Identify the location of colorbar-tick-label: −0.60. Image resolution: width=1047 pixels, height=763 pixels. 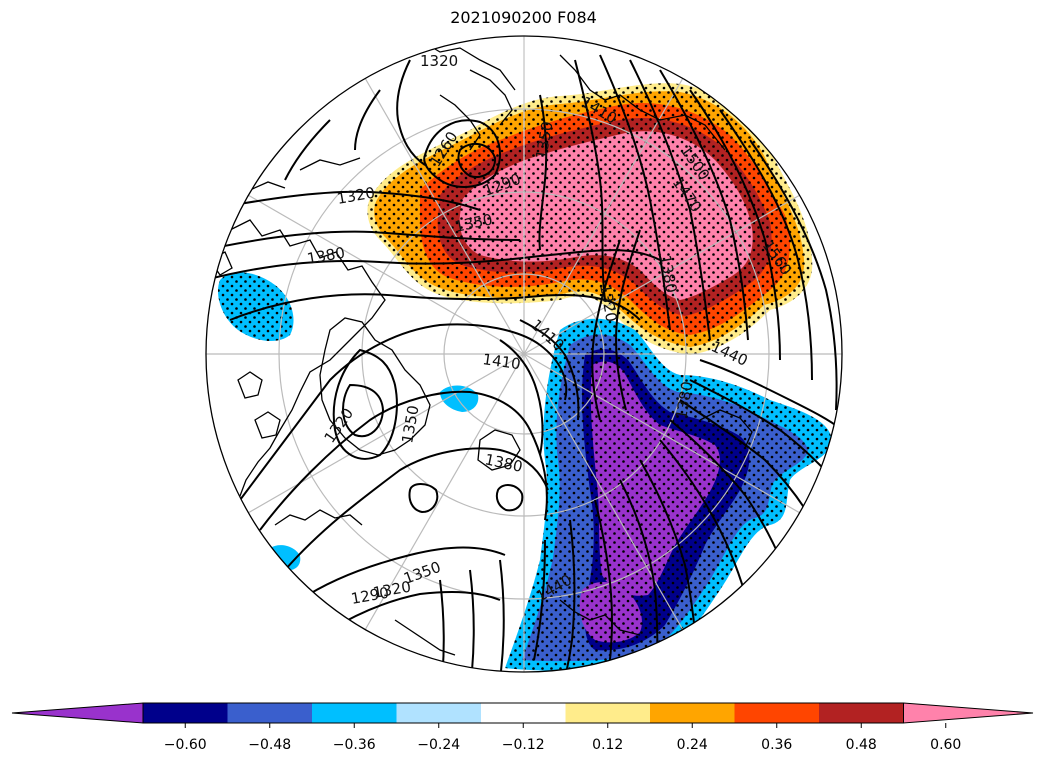
(185, 745).